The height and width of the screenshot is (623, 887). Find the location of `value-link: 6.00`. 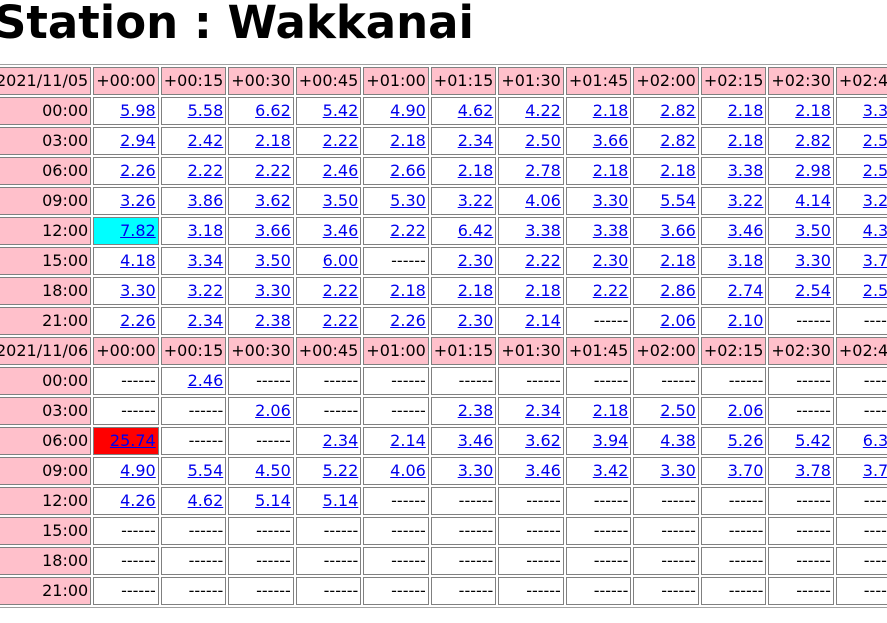

value-link: 6.00 is located at coordinates (340, 260).